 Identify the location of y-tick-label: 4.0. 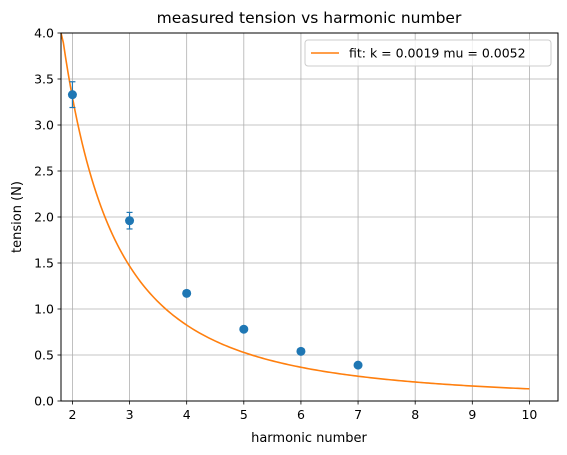
(44, 33).